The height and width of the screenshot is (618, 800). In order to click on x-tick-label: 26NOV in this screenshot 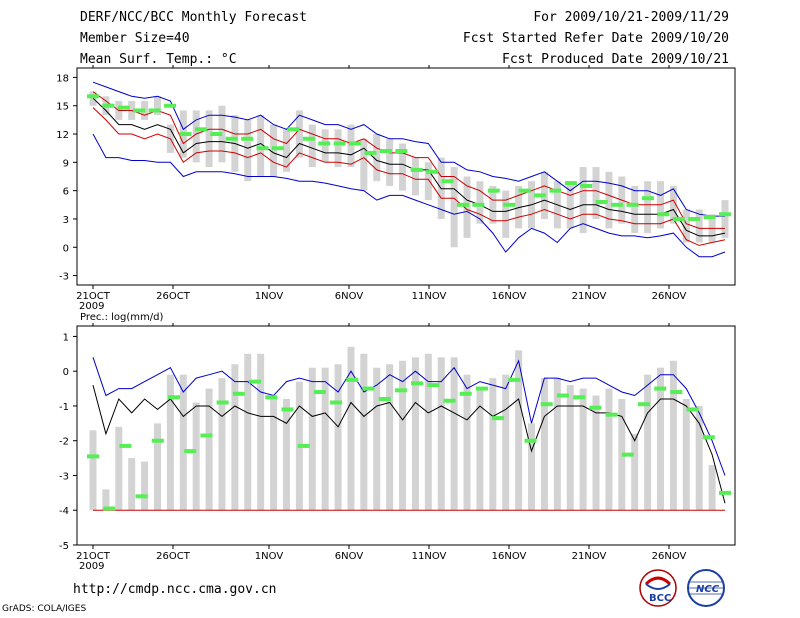, I will do `click(669, 296)`.